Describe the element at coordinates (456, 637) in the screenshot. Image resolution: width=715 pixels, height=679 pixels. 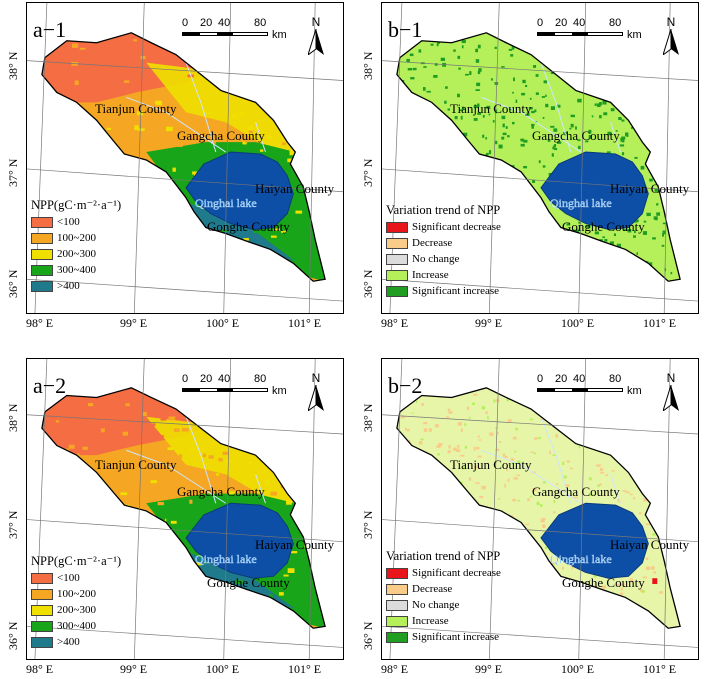
I see `legend-label: Significant increase` at that location.